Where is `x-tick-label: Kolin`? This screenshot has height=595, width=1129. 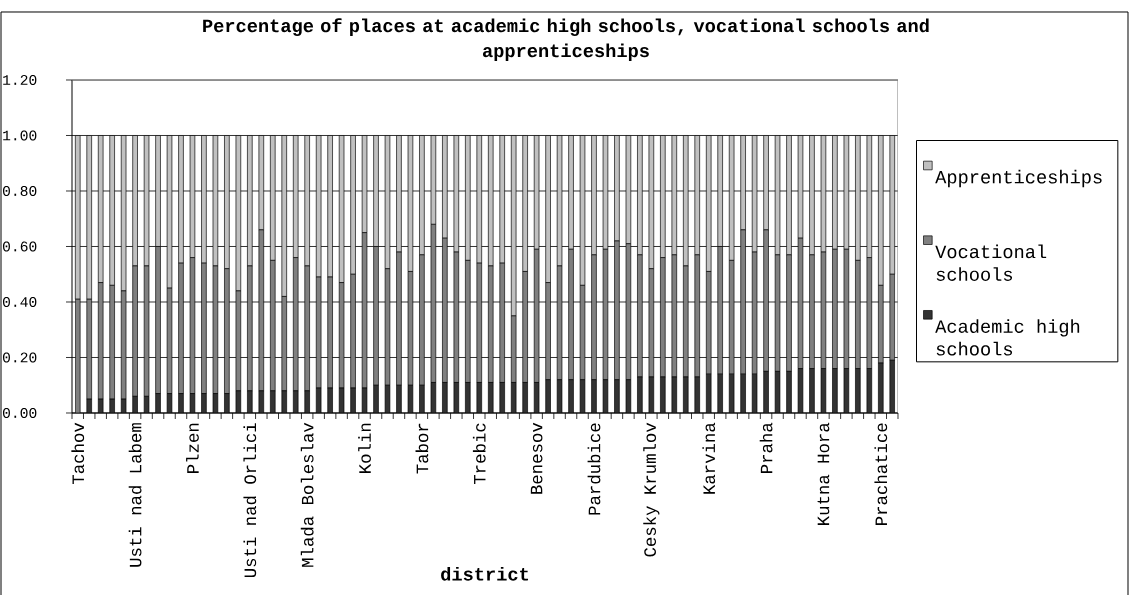 x-tick-label: Kolin is located at coordinates (364, 448).